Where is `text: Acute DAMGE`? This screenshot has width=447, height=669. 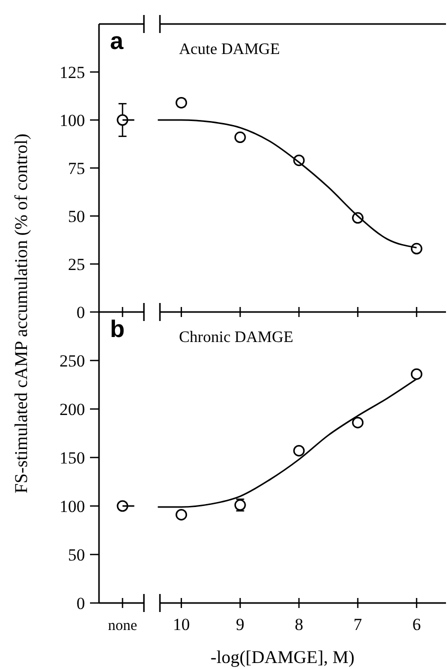
text: Acute DAMGE is located at coordinates (229, 49).